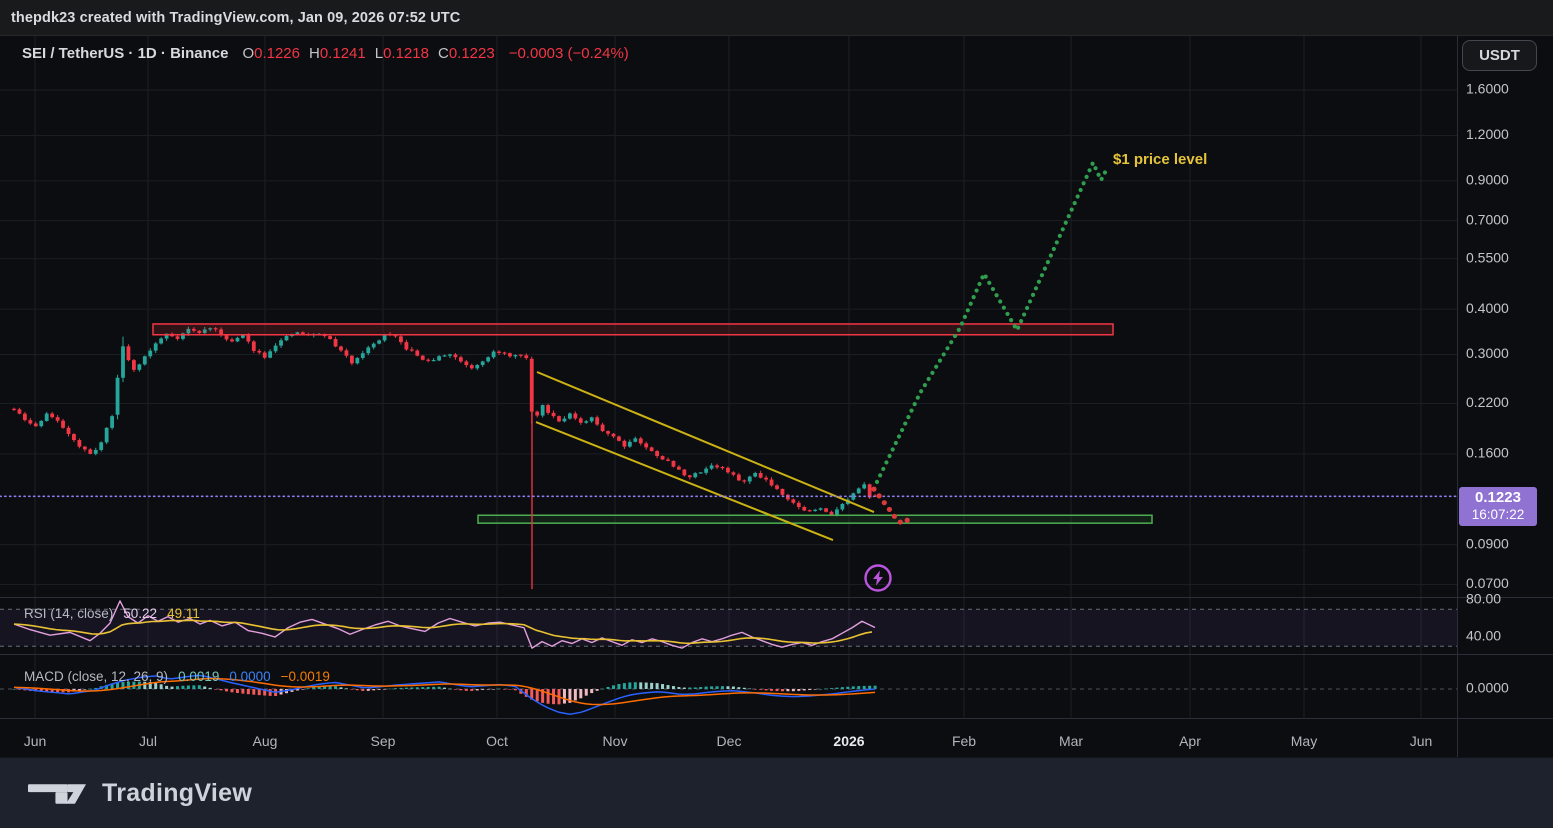  Describe the element at coordinates (1498, 515) in the screenshot. I see `bar-countdown: 16:07:22` at that location.